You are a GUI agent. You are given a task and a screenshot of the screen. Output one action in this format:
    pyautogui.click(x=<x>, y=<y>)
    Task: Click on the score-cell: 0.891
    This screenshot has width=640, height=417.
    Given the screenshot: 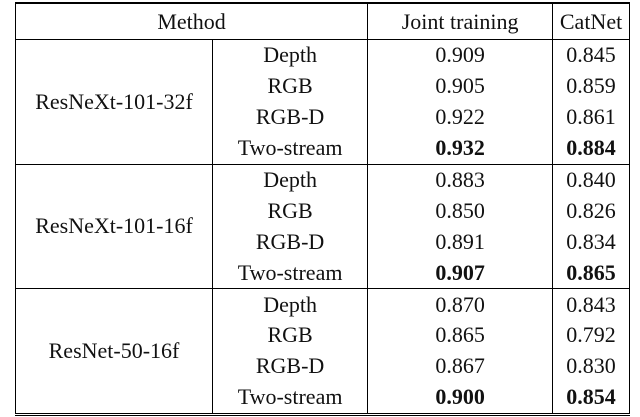 What is the action you would take?
    pyautogui.click(x=460, y=242)
    